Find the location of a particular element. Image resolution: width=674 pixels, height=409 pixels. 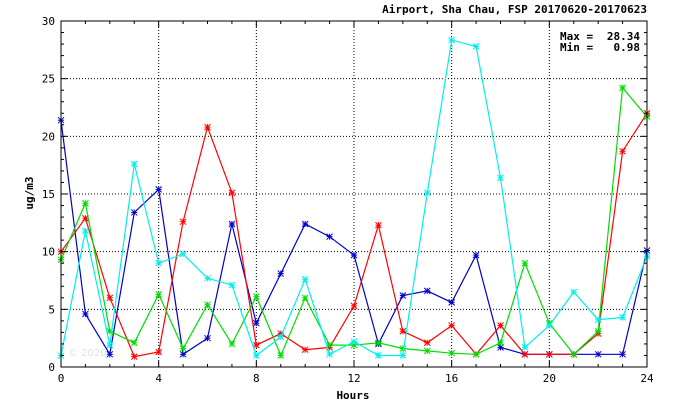

y-tick-label: 10 is located at coordinates (48, 252).